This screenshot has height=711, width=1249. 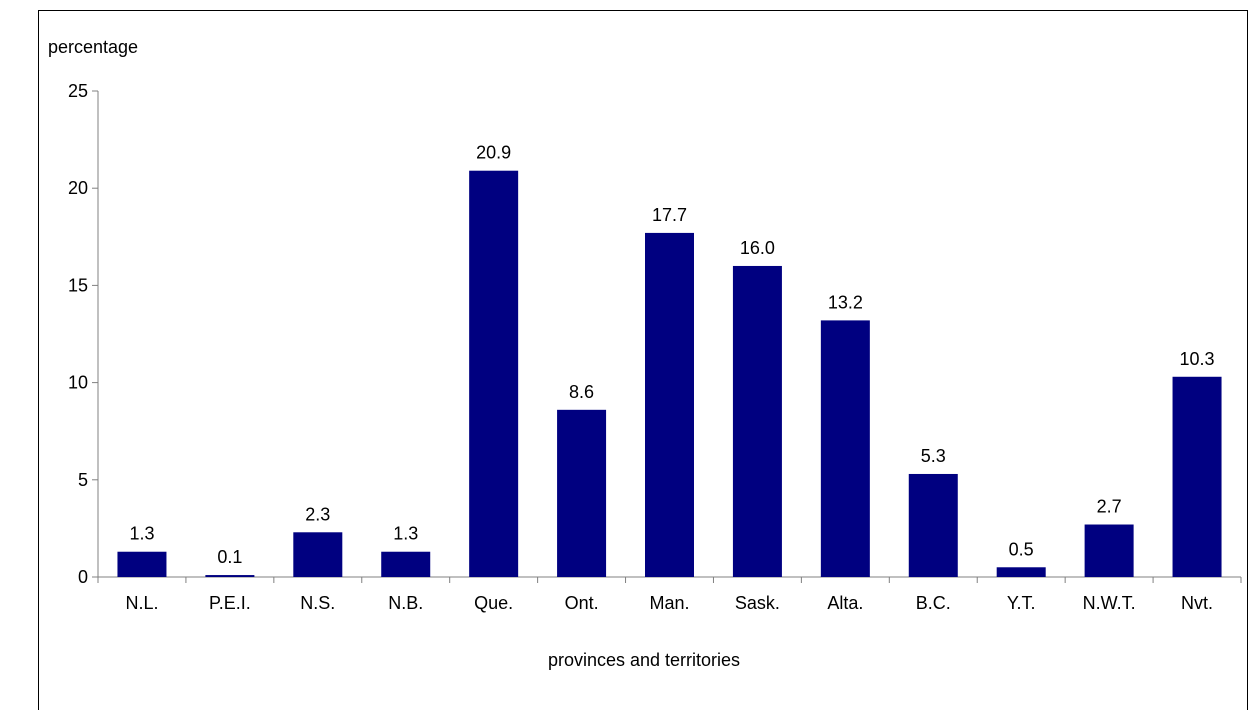 I want to click on value-label: 20.9, so click(x=493, y=153).